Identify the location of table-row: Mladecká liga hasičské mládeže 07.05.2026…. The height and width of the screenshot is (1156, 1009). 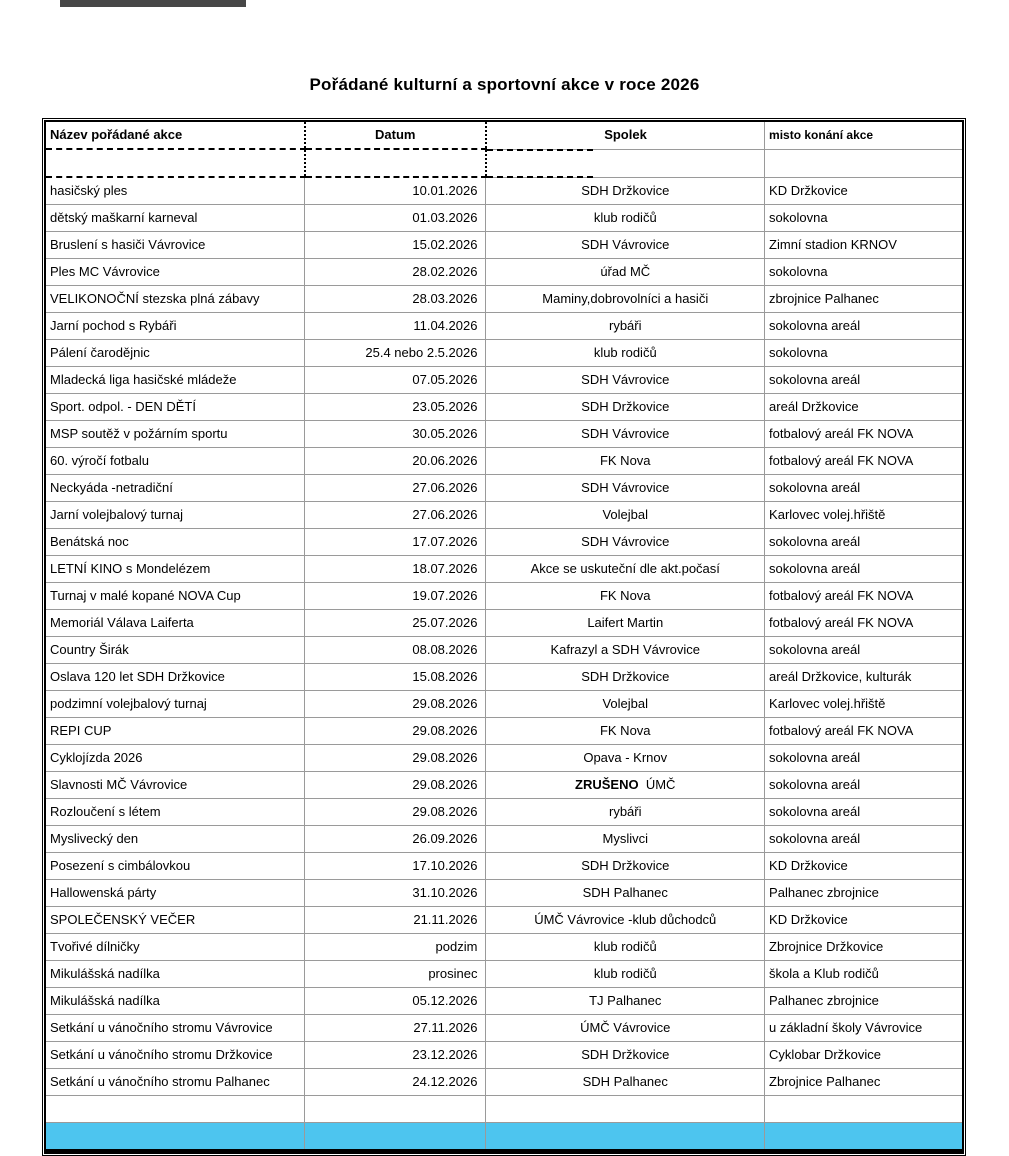
(504, 380).